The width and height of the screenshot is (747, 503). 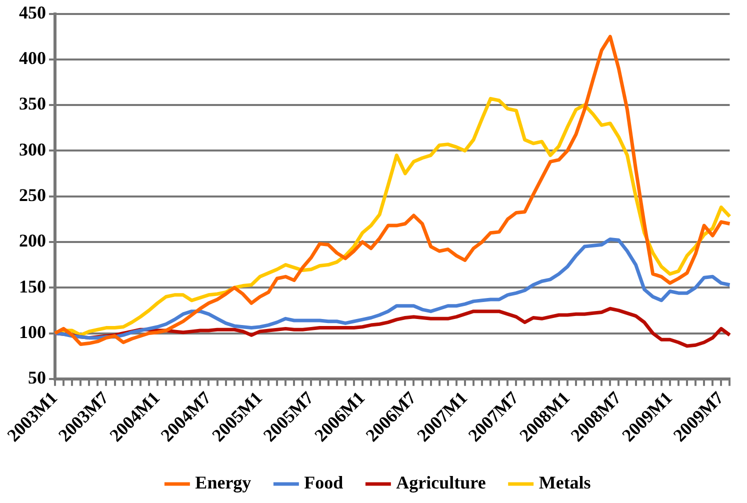 I want to click on y-tick-label: 150, so click(x=32, y=286).